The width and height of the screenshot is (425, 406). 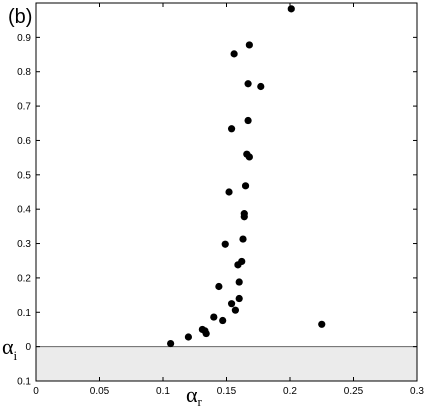 What do you see at coordinates (417, 391) in the screenshot?
I see `x-tick-label: 0.3` at bounding box center [417, 391].